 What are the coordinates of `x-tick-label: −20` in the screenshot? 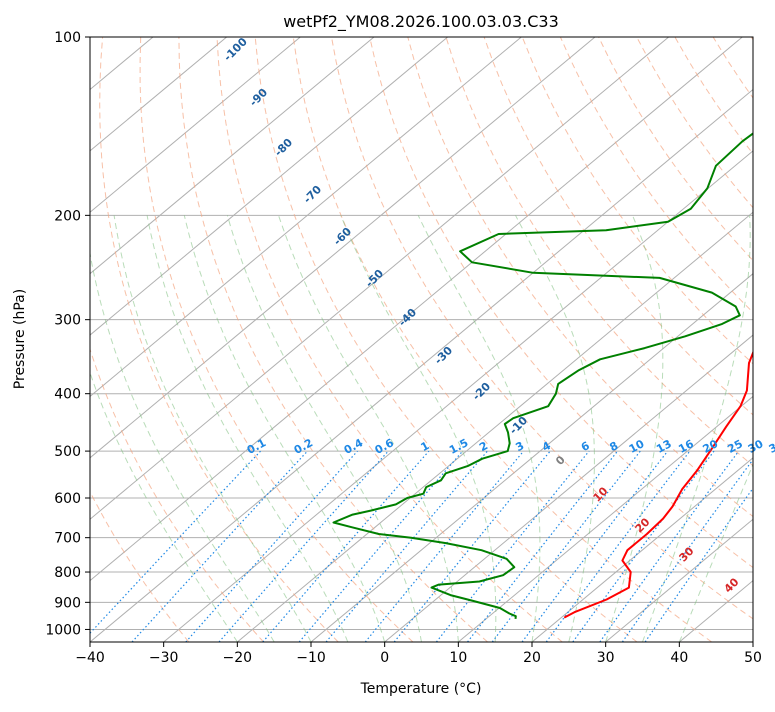 It's located at (238, 658).